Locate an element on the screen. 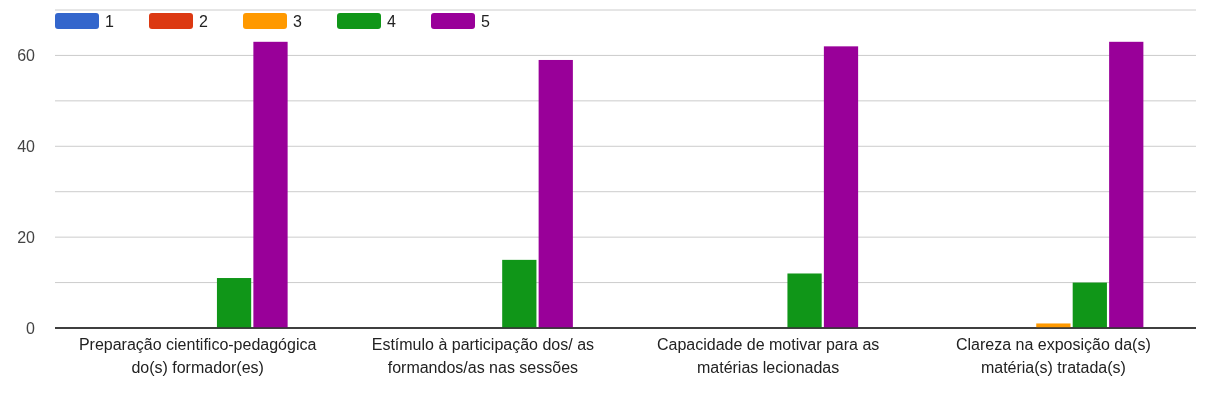  legend-label: 5 is located at coordinates (485, 21).